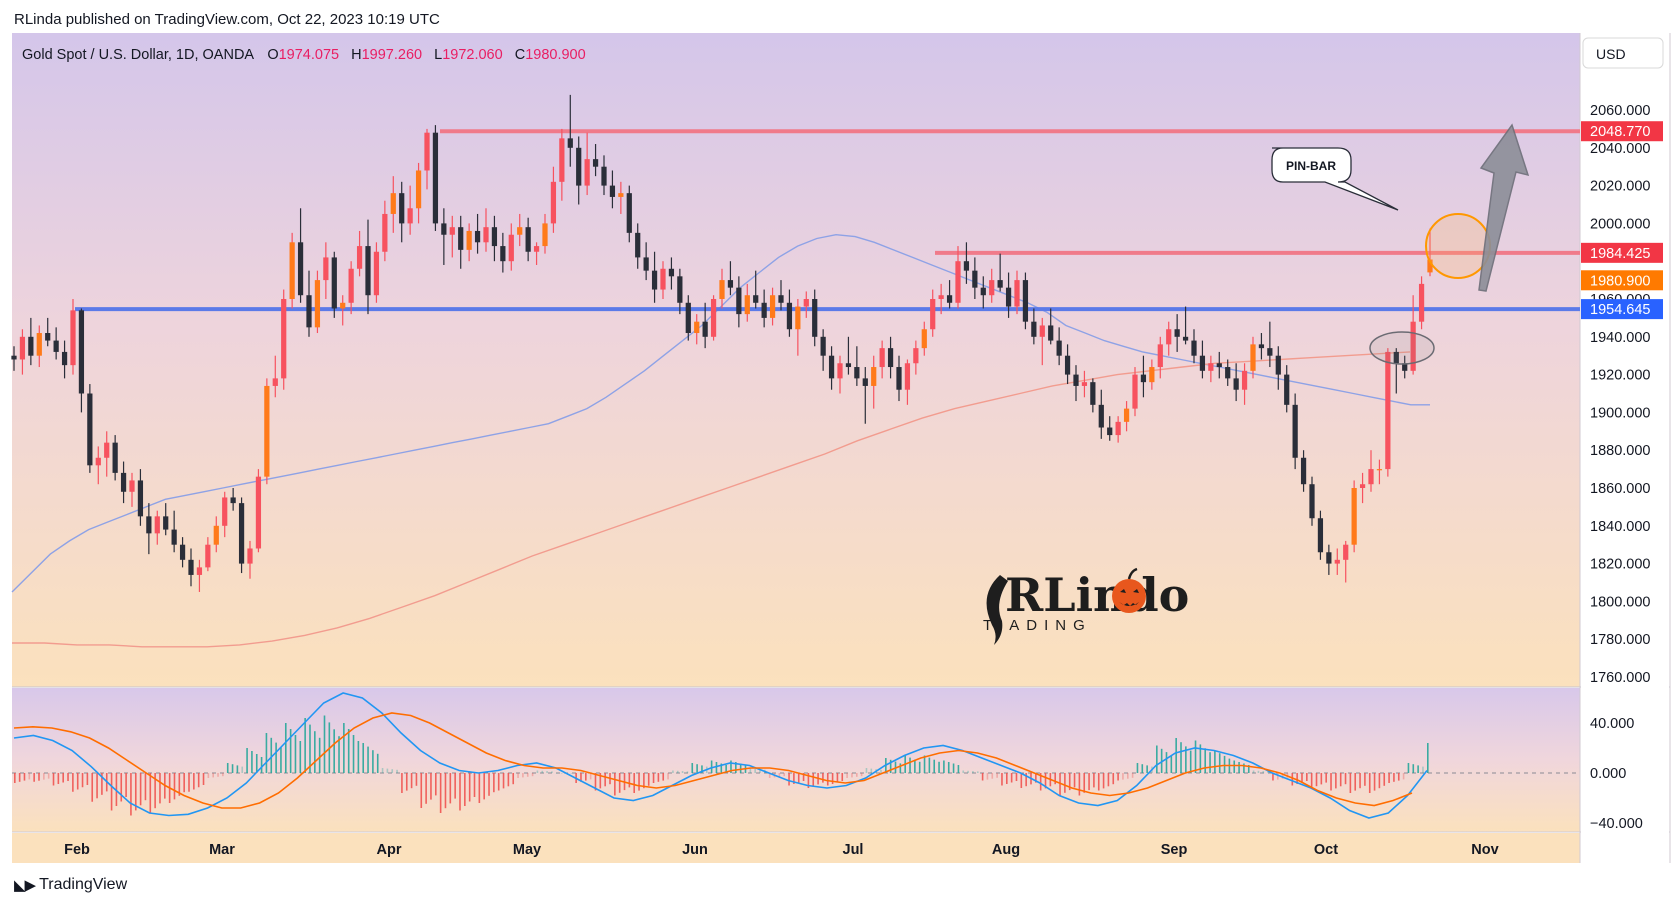 The height and width of the screenshot is (907, 1680). I want to click on pin-bar-annotation: PIN-BAR, so click(1335, 179).